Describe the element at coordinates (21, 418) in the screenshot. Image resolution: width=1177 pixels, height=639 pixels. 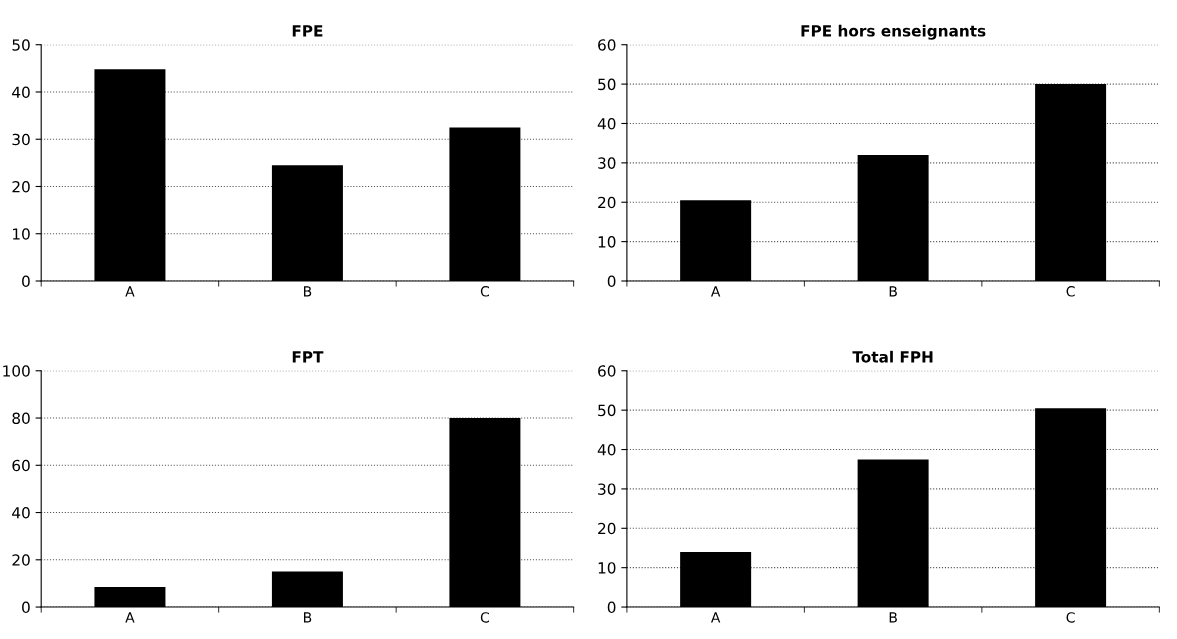
I see `y-tick-label: 80` at that location.